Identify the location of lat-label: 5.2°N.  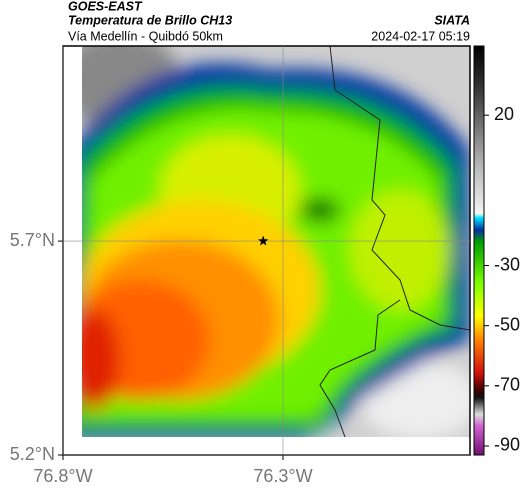
(32, 454).